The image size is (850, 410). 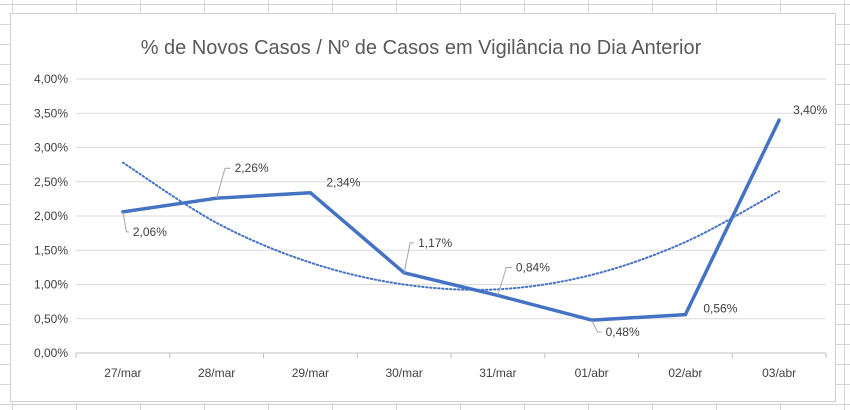 What do you see at coordinates (623, 332) in the screenshot?
I see `data-label: 0,48%` at bounding box center [623, 332].